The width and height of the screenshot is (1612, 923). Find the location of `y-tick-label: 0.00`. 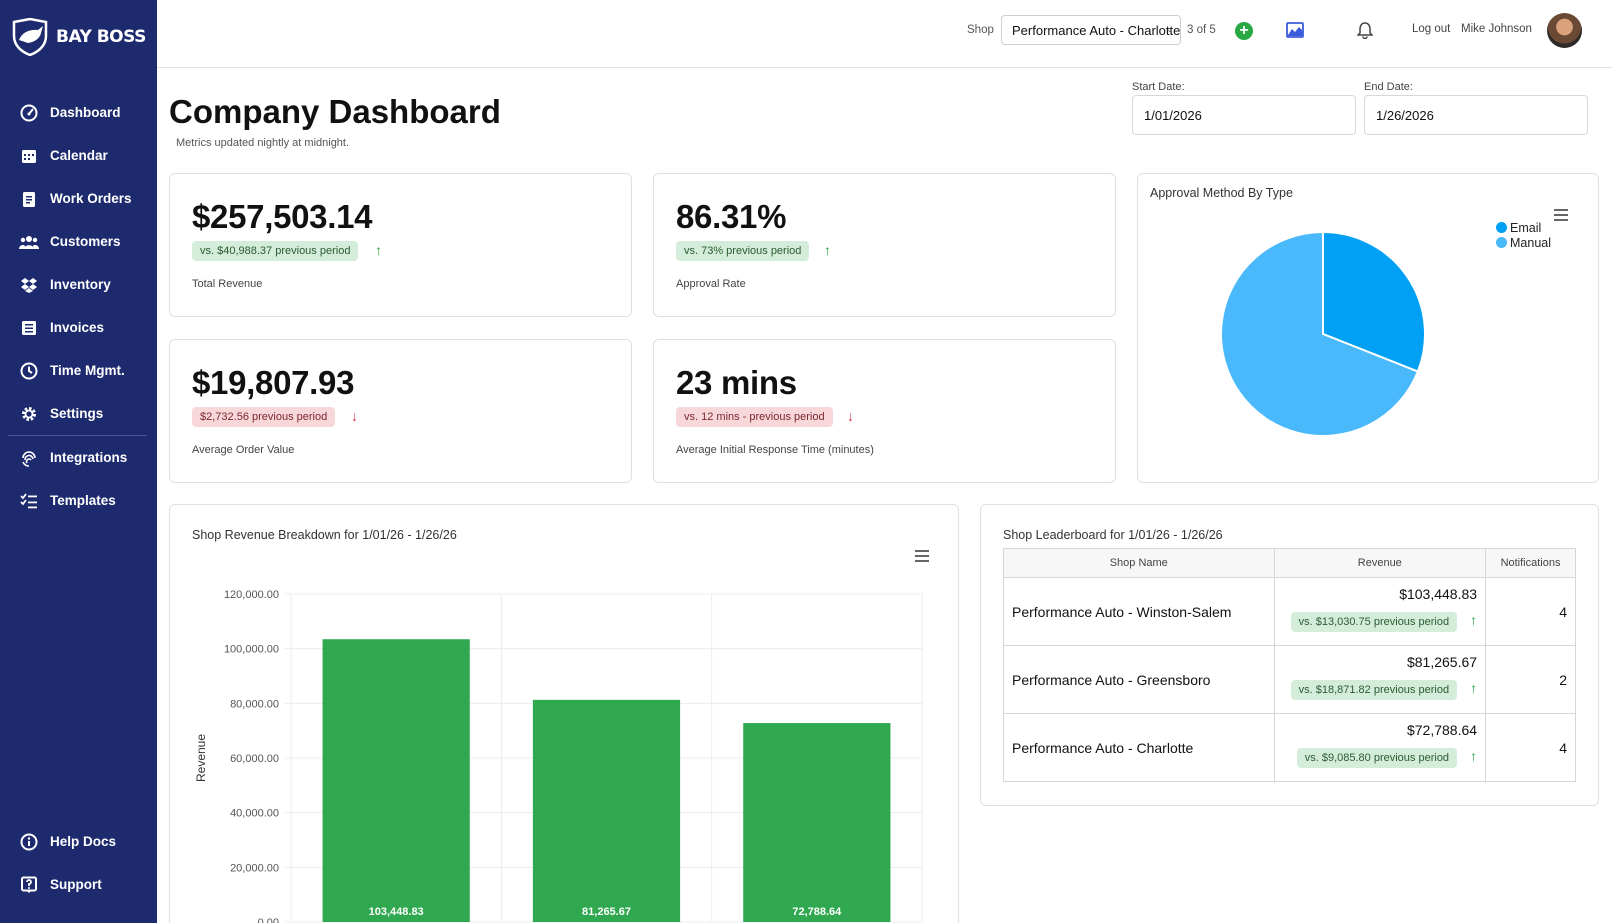

y-tick-label: 0.00 is located at coordinates (268, 920).